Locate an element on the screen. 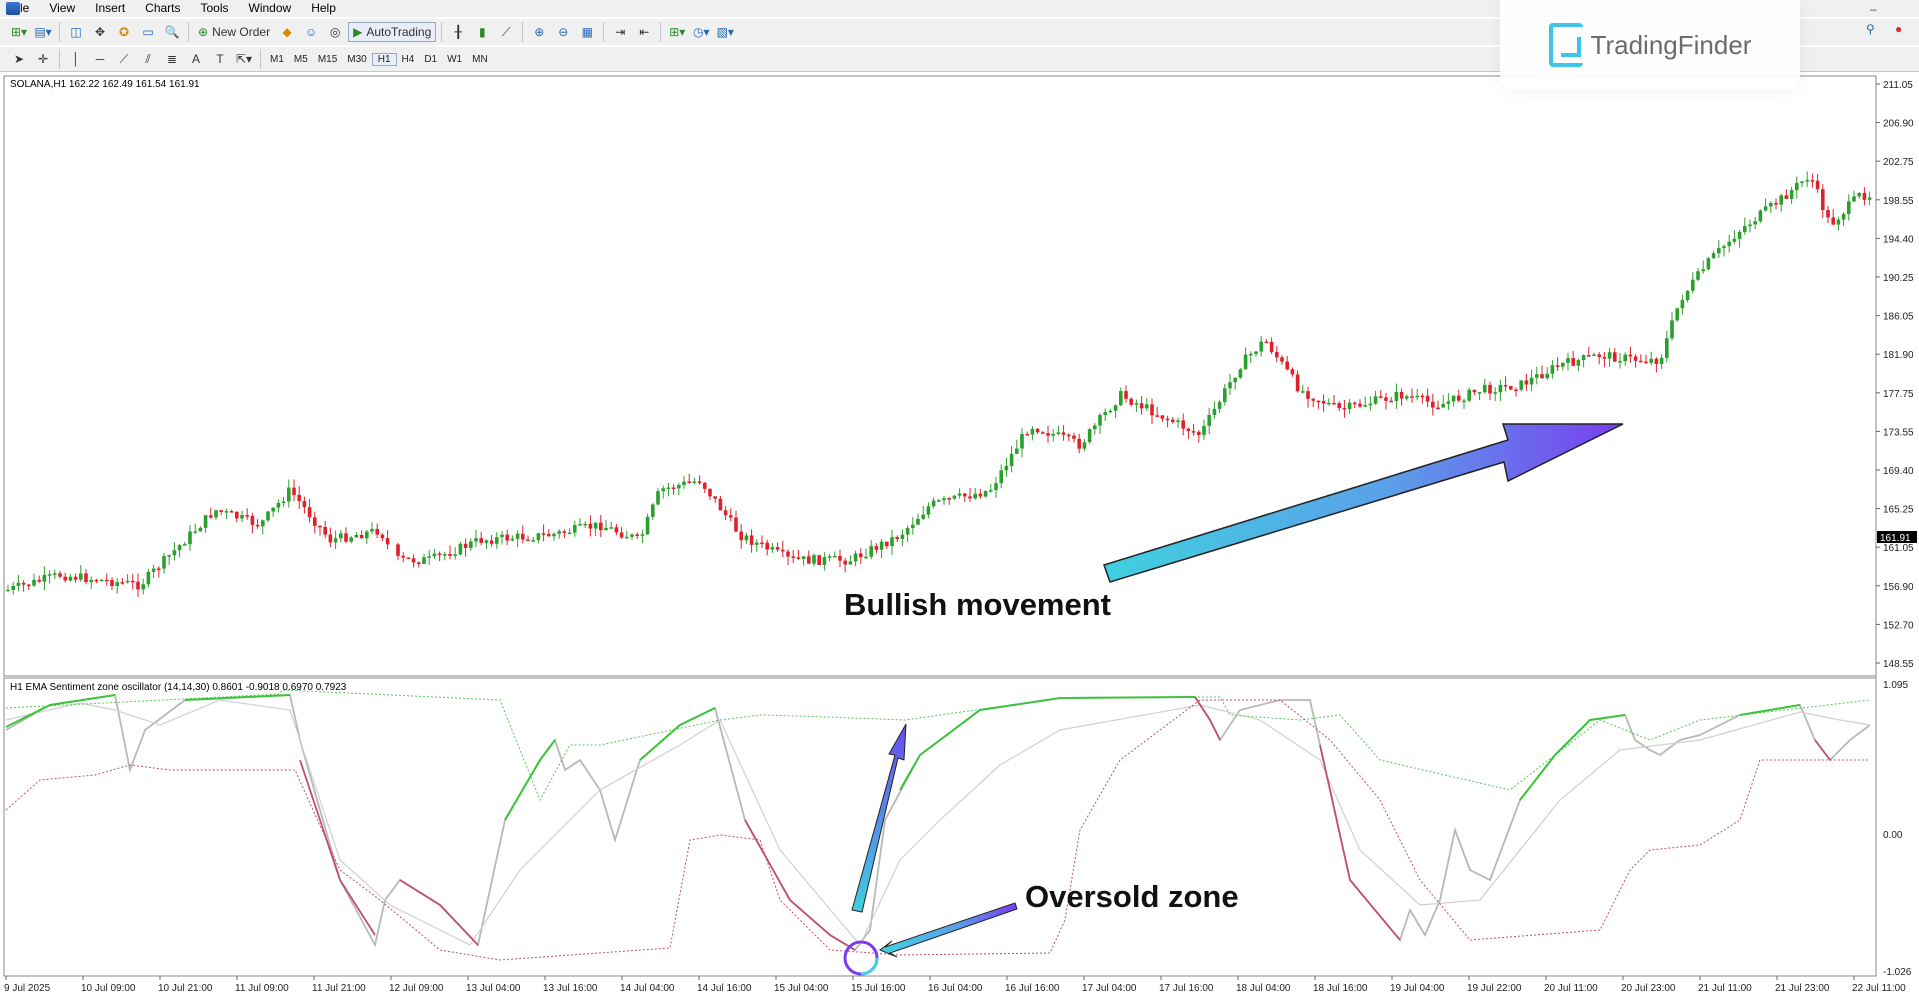 Image resolution: width=1919 pixels, height=996 pixels. trendline-icon: ⟋ is located at coordinates (124, 58).